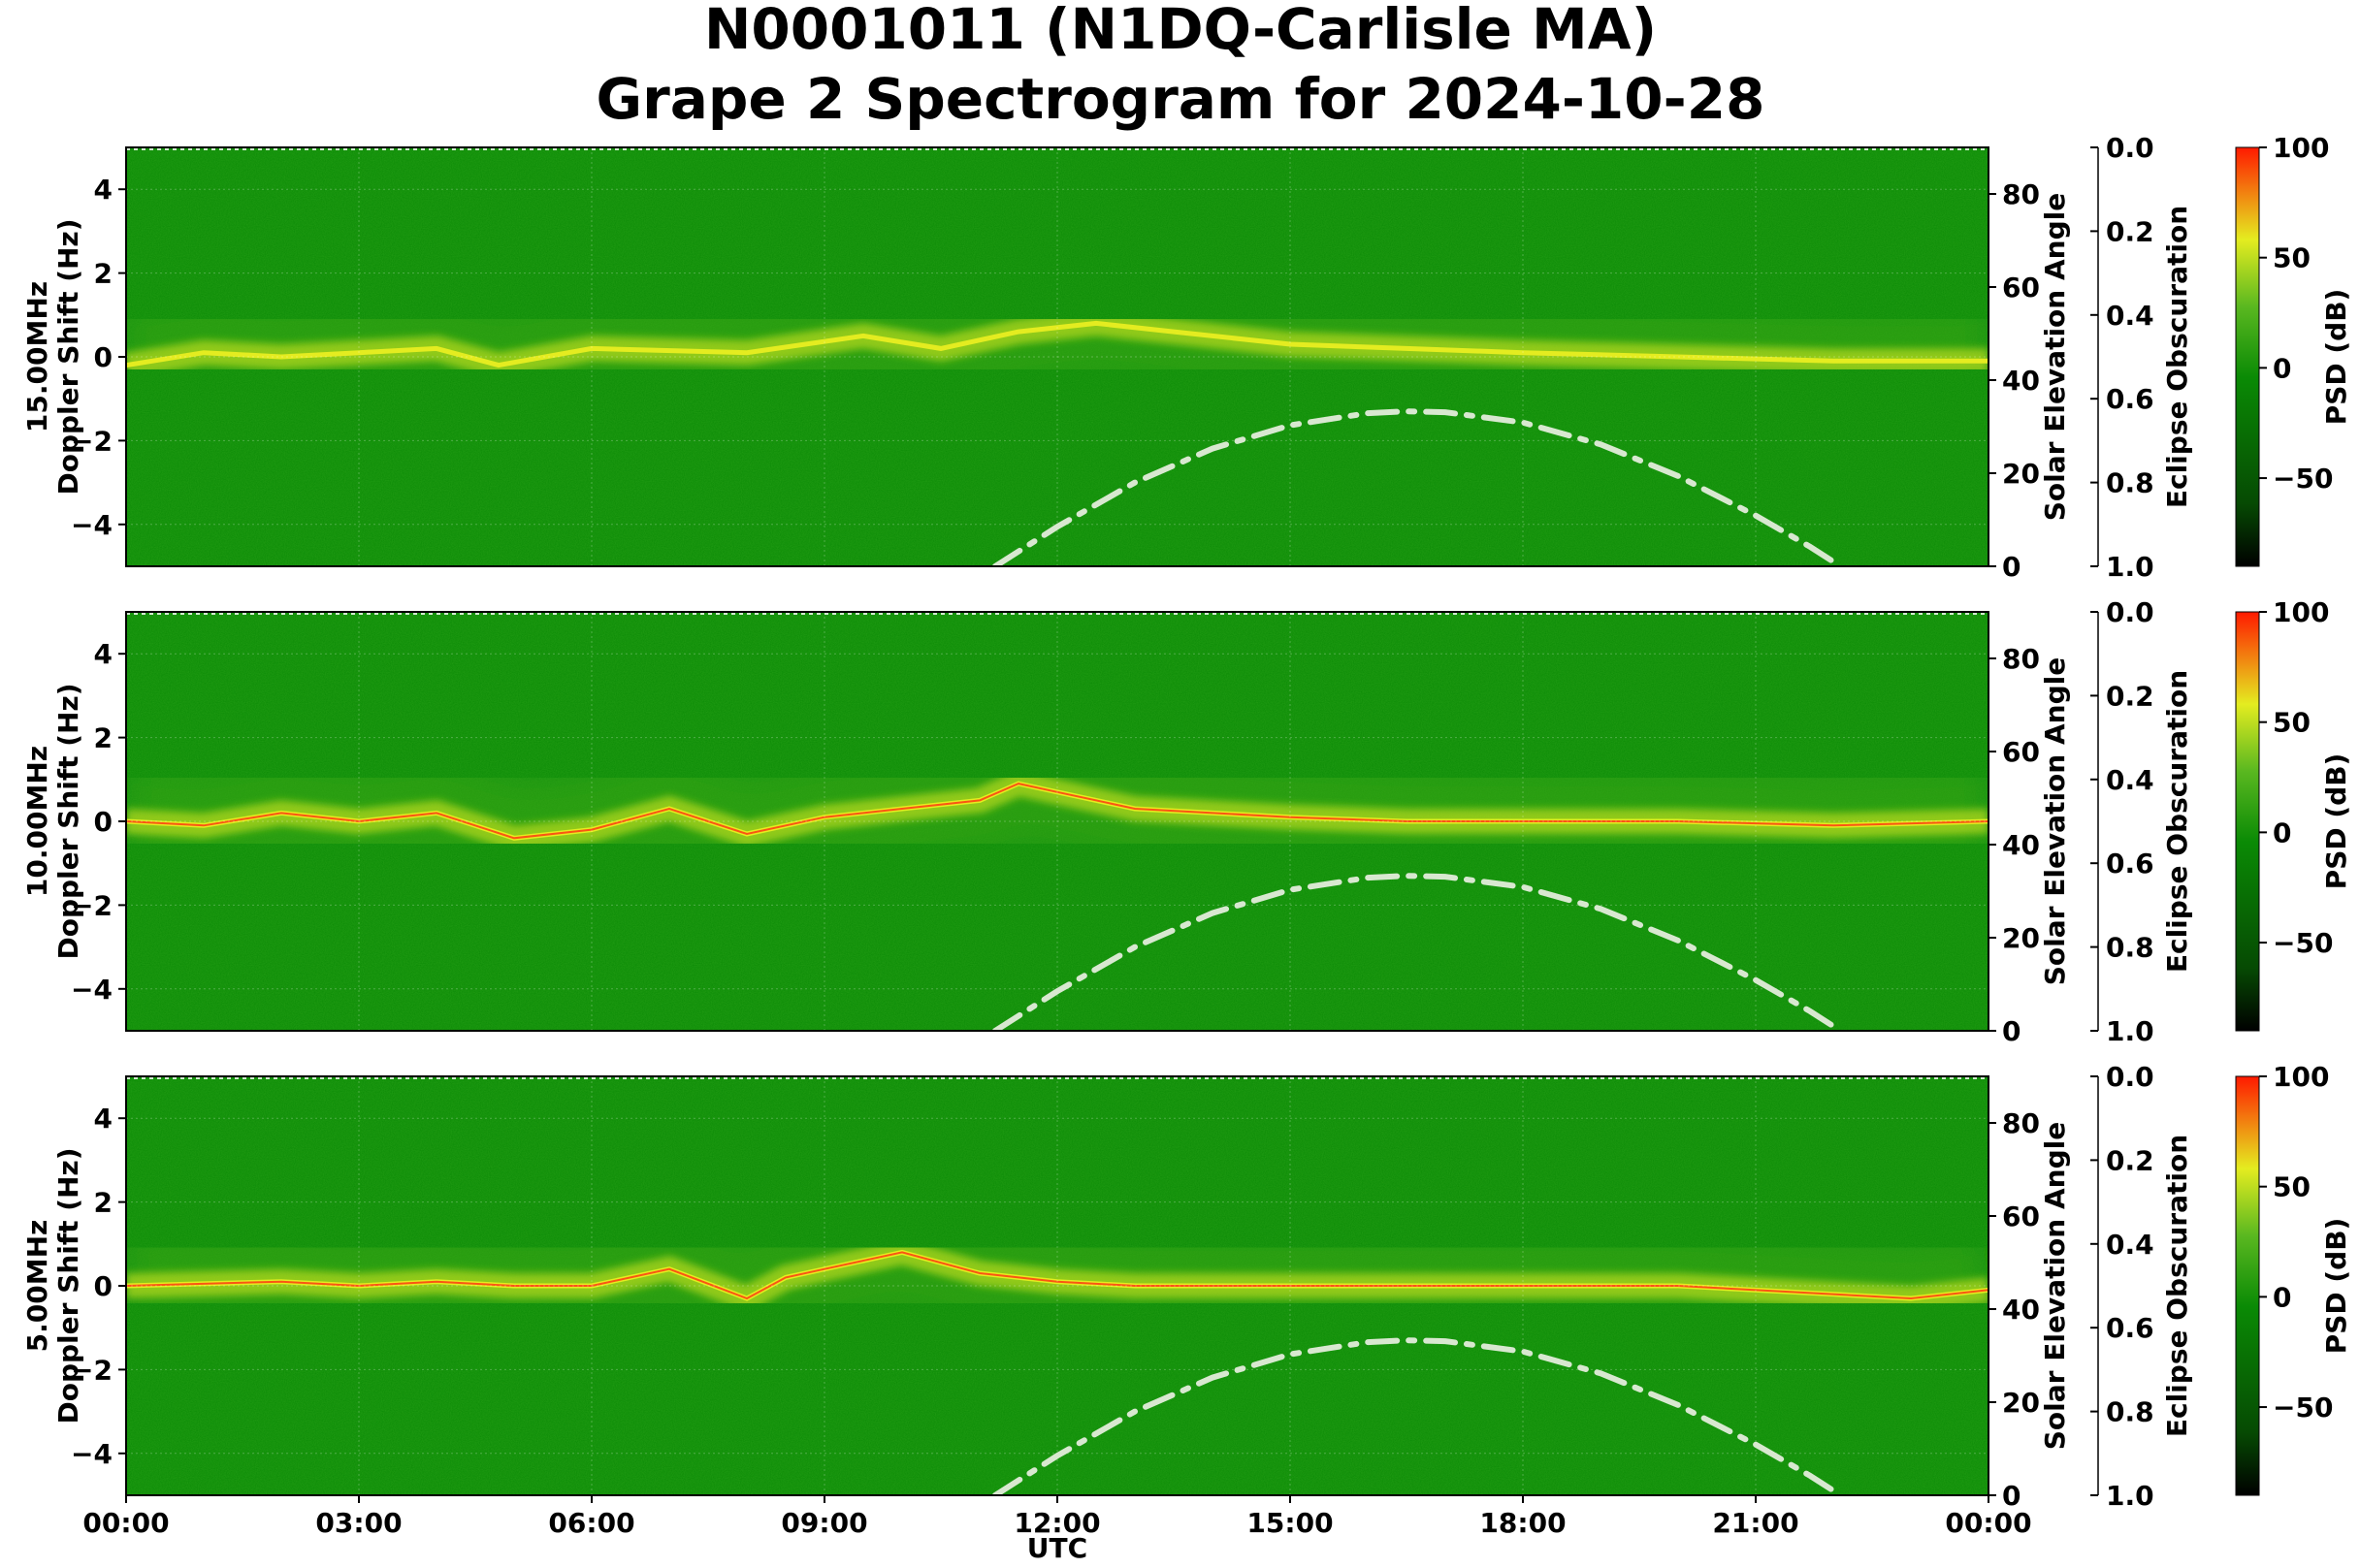 The height and width of the screenshot is (1568, 2360). What do you see at coordinates (1057, 1548) in the screenshot?
I see `x-axis-label: UTC` at bounding box center [1057, 1548].